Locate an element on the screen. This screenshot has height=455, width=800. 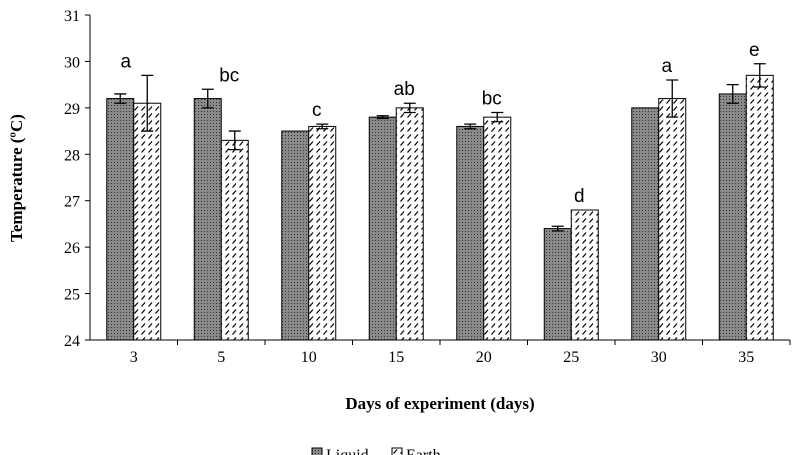
significance-label: ab is located at coordinates (404, 89).